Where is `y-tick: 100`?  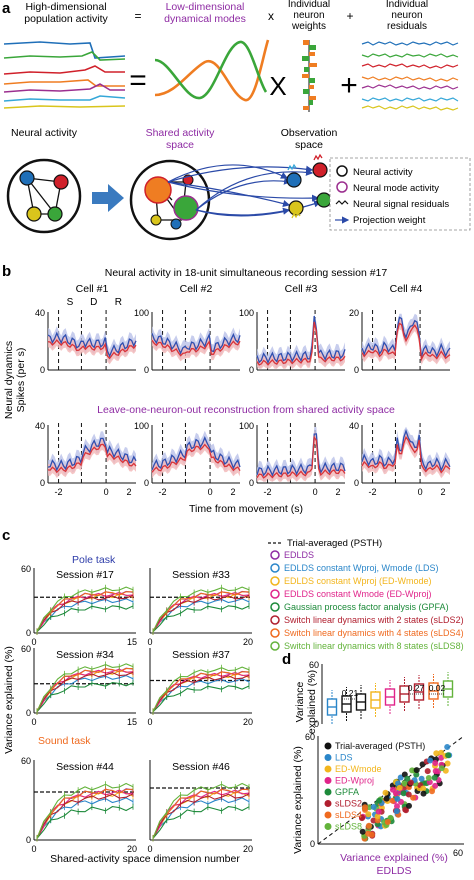 y-tick: 100 is located at coordinates (141, 426).